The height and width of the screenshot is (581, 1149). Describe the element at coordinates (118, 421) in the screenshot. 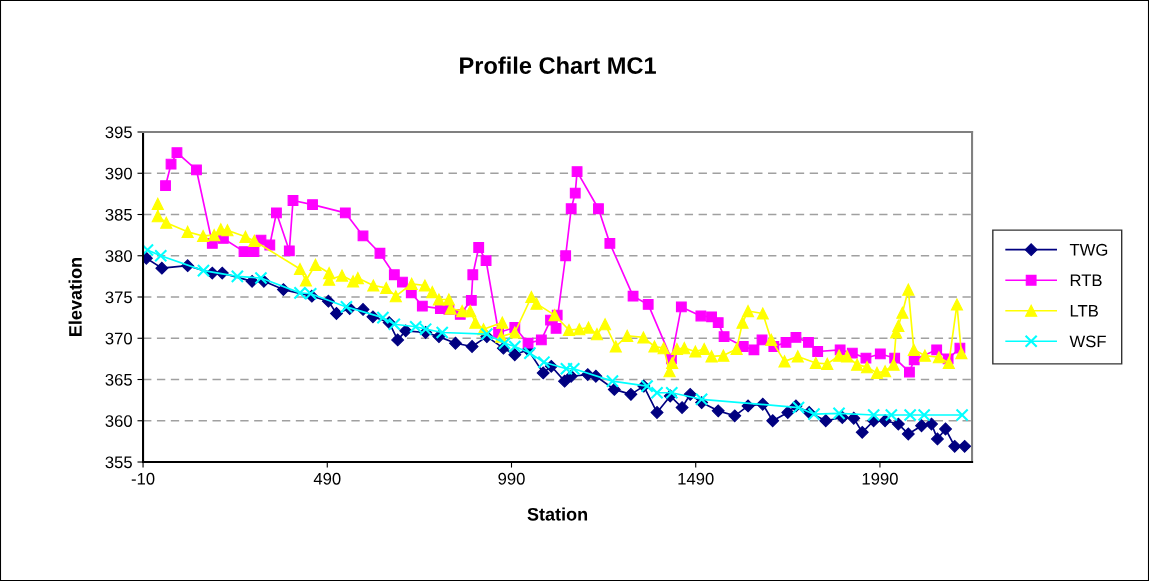

I see `y-tick-label: 360` at that location.